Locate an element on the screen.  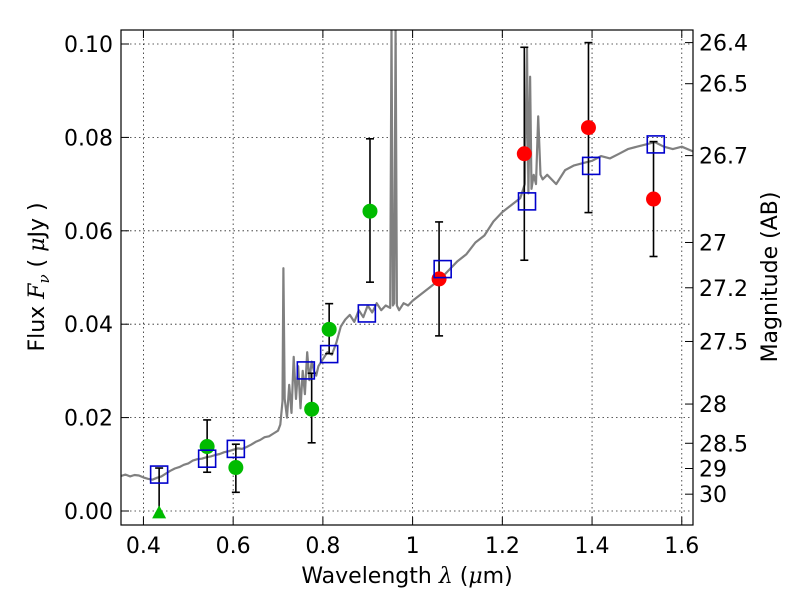
x-axis-label: Wavelength λ (μm) is located at coordinates (406, 576).